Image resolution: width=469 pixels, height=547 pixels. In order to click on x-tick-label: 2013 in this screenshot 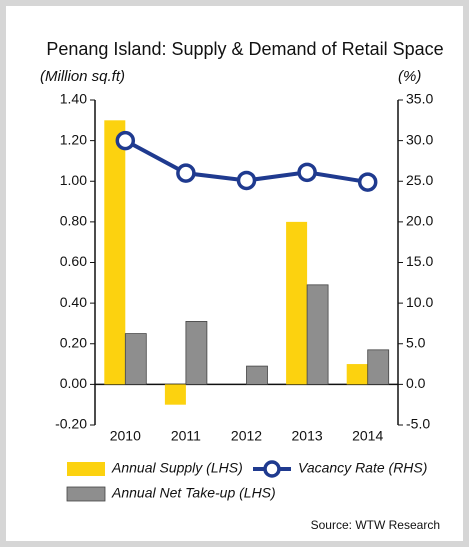, I will do `click(307, 436)`.